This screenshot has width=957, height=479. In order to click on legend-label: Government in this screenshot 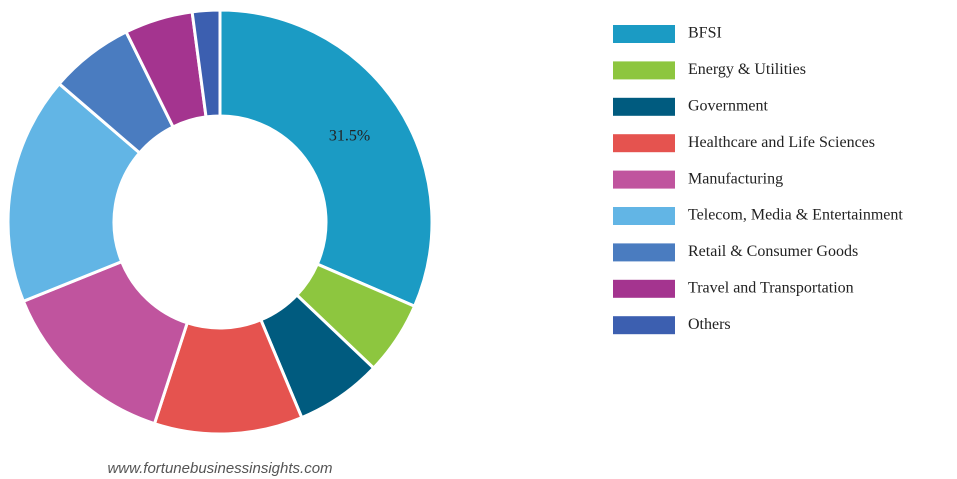, I will do `click(728, 105)`.